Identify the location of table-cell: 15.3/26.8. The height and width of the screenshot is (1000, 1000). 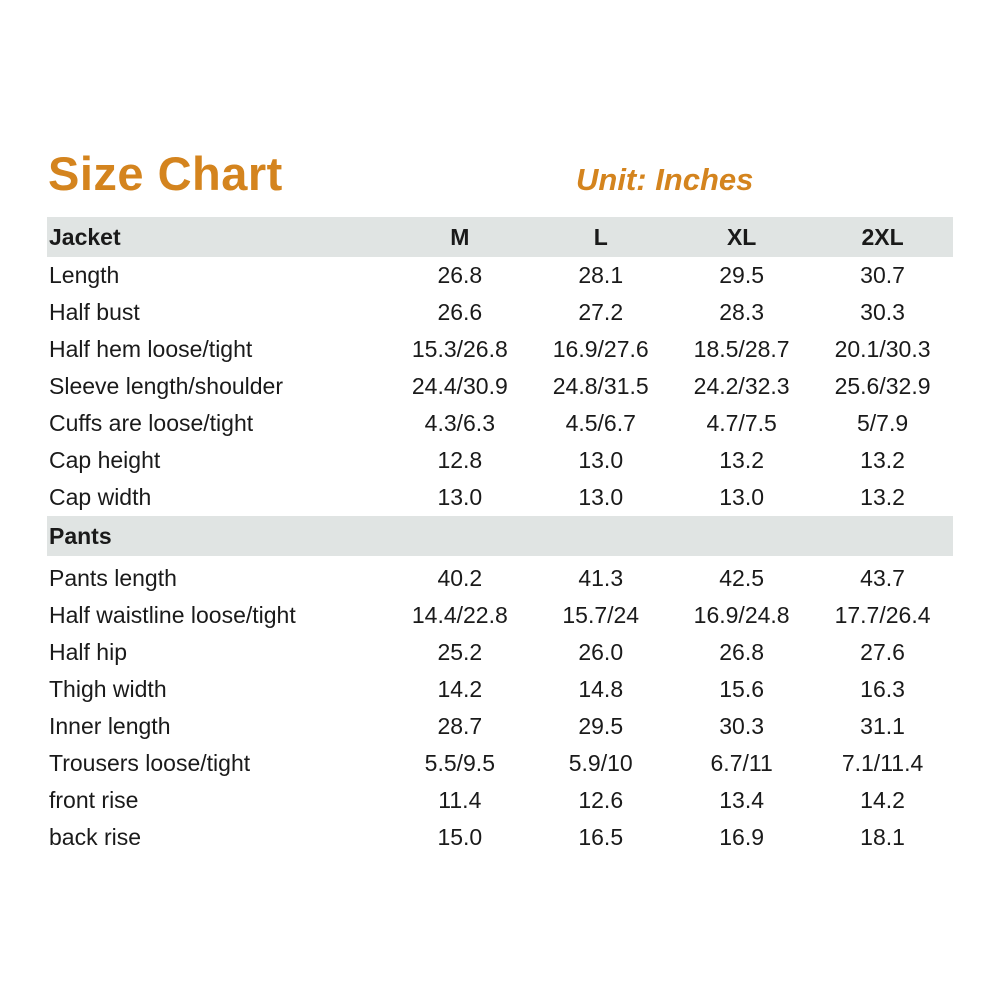
(459, 349).